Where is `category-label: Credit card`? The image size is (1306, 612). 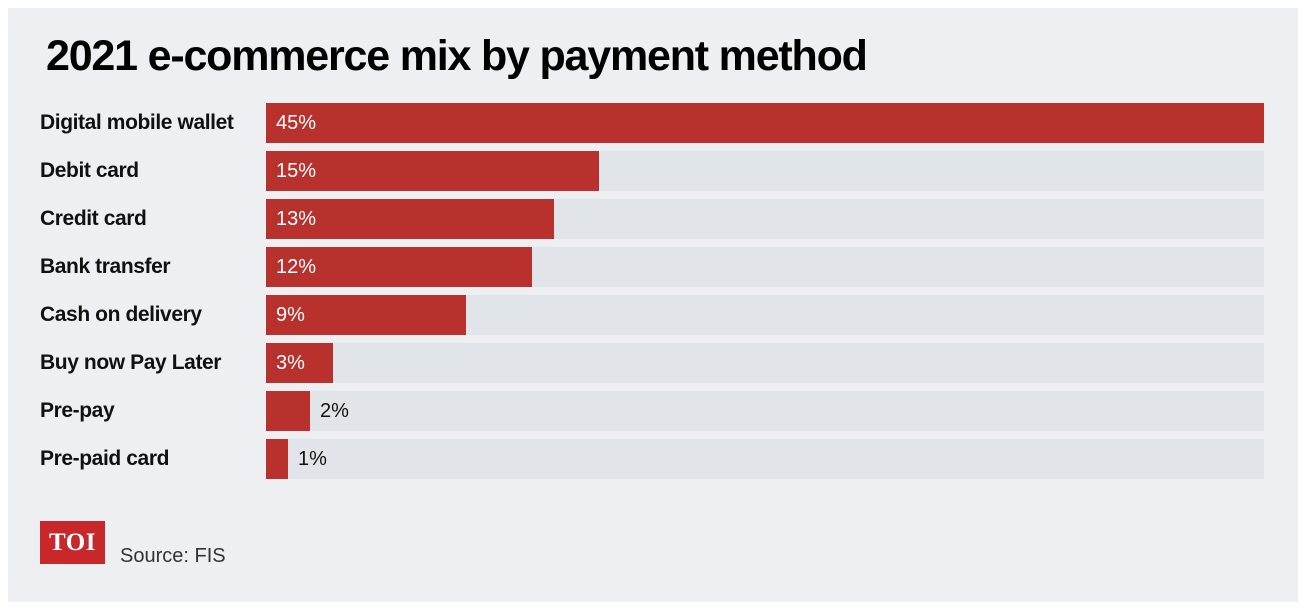
category-label: Credit card is located at coordinates (93, 218).